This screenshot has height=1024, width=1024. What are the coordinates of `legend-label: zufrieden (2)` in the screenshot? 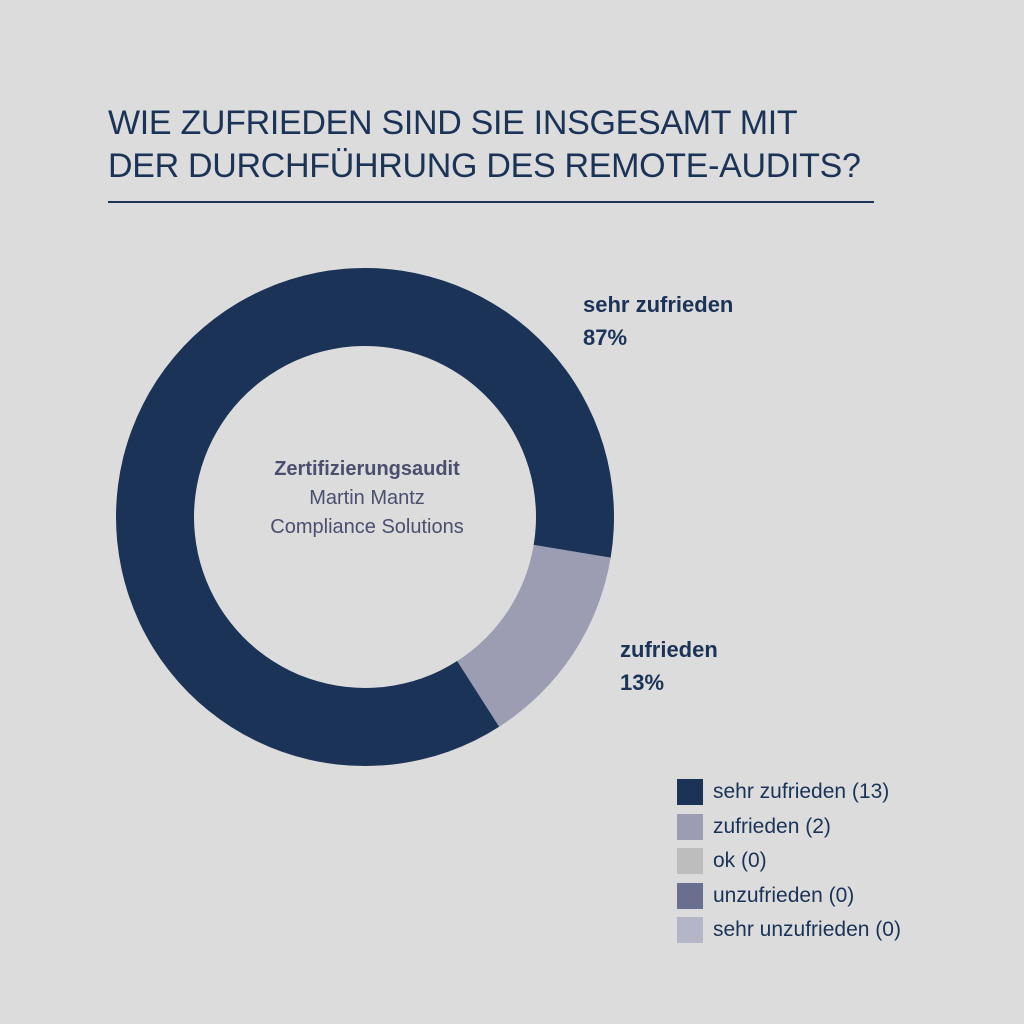 It's located at (772, 826).